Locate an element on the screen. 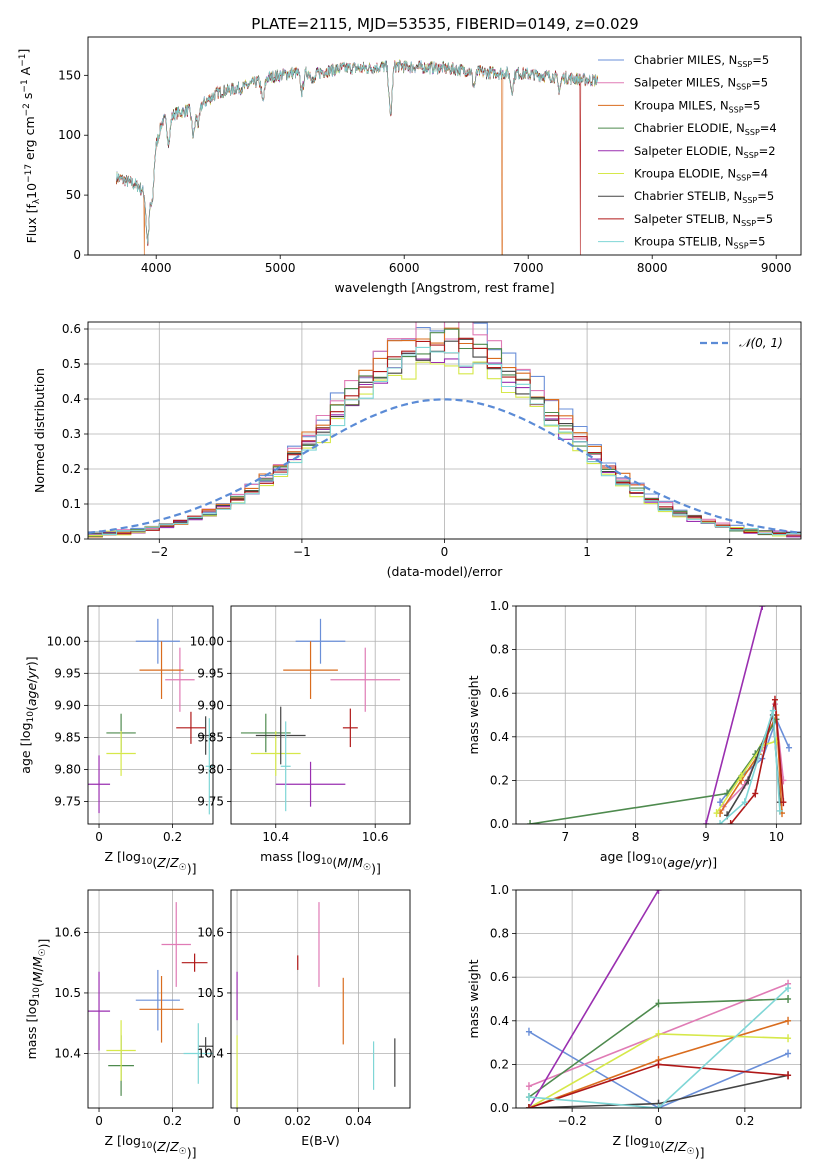 The width and height of the screenshot is (819, 1170). errorbar-point-salpeter-elodie is located at coordinates (99, 1011).